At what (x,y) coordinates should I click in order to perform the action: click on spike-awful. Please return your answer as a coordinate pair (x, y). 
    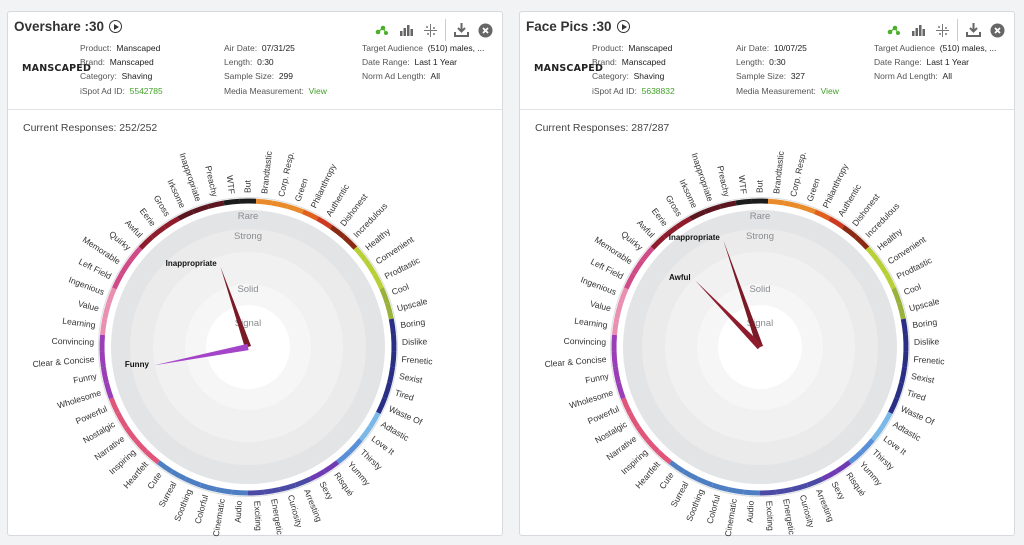
    Looking at the image, I should click on (729, 315).